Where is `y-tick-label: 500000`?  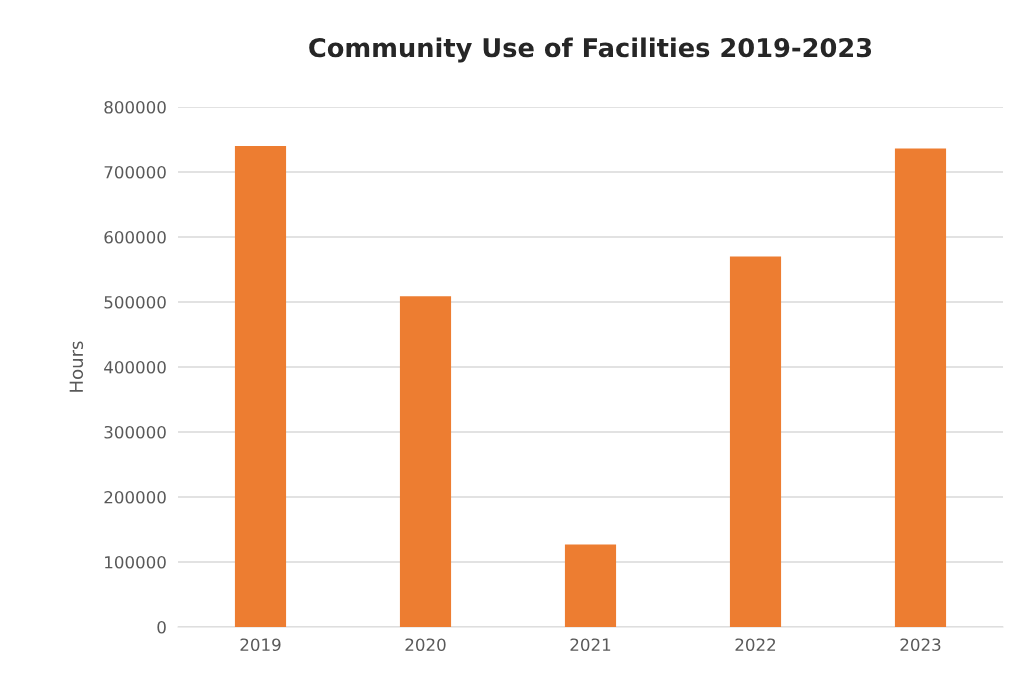 y-tick-label: 500000 is located at coordinates (135, 302).